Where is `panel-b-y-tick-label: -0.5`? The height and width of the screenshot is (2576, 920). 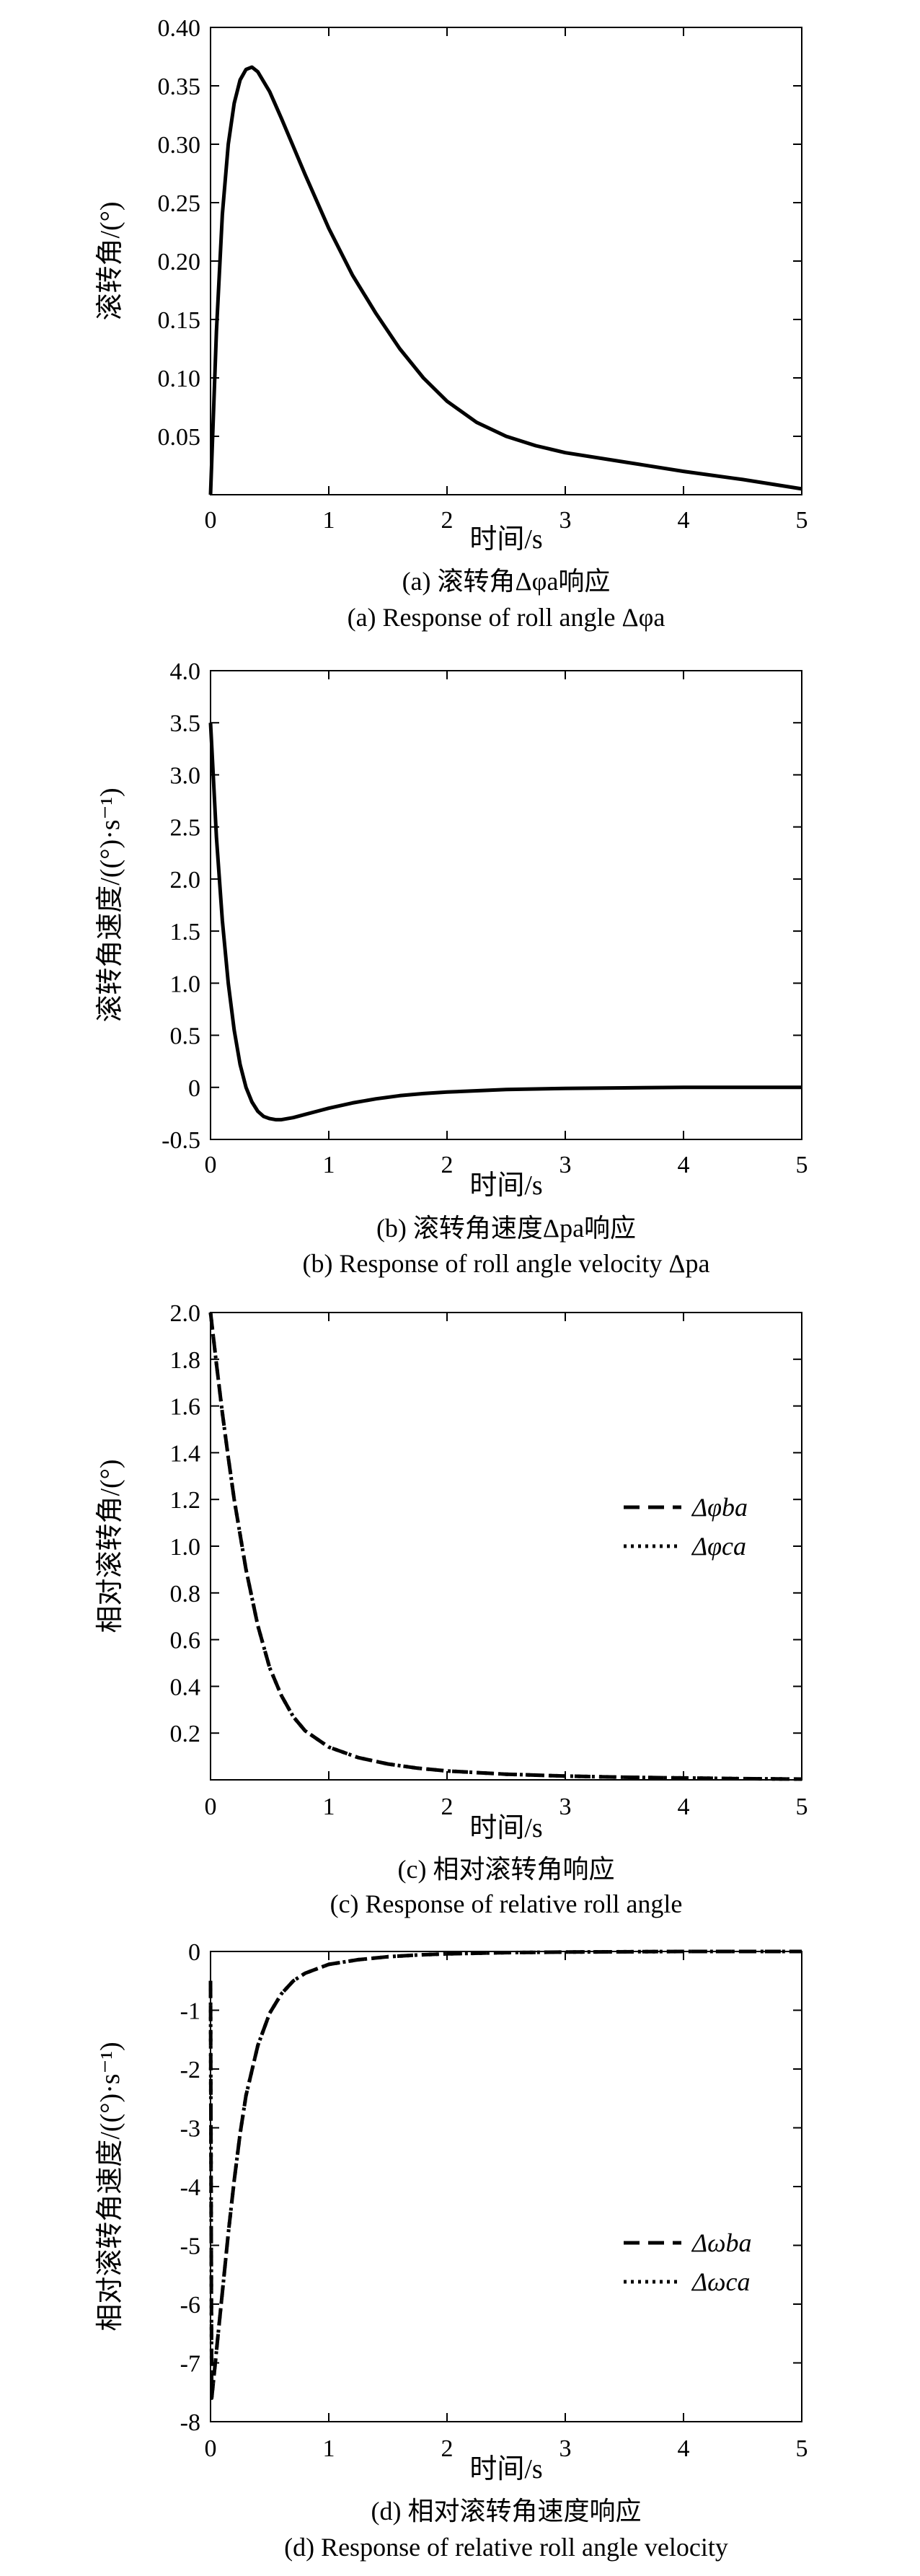 panel-b-y-tick-label: -0.5 is located at coordinates (181, 1140).